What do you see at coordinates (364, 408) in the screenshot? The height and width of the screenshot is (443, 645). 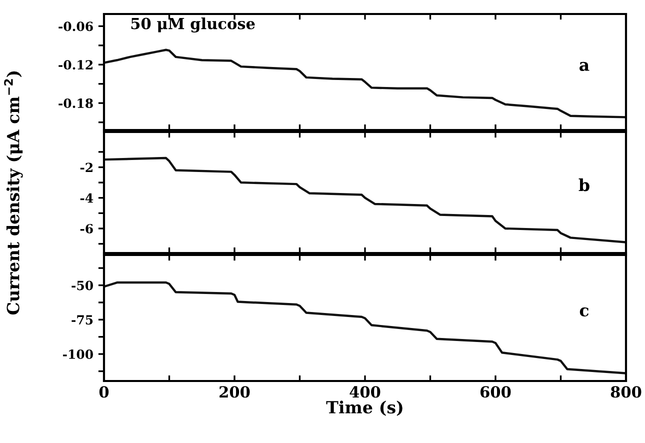 I see `x-axis-title: Time (s)` at bounding box center [364, 408].